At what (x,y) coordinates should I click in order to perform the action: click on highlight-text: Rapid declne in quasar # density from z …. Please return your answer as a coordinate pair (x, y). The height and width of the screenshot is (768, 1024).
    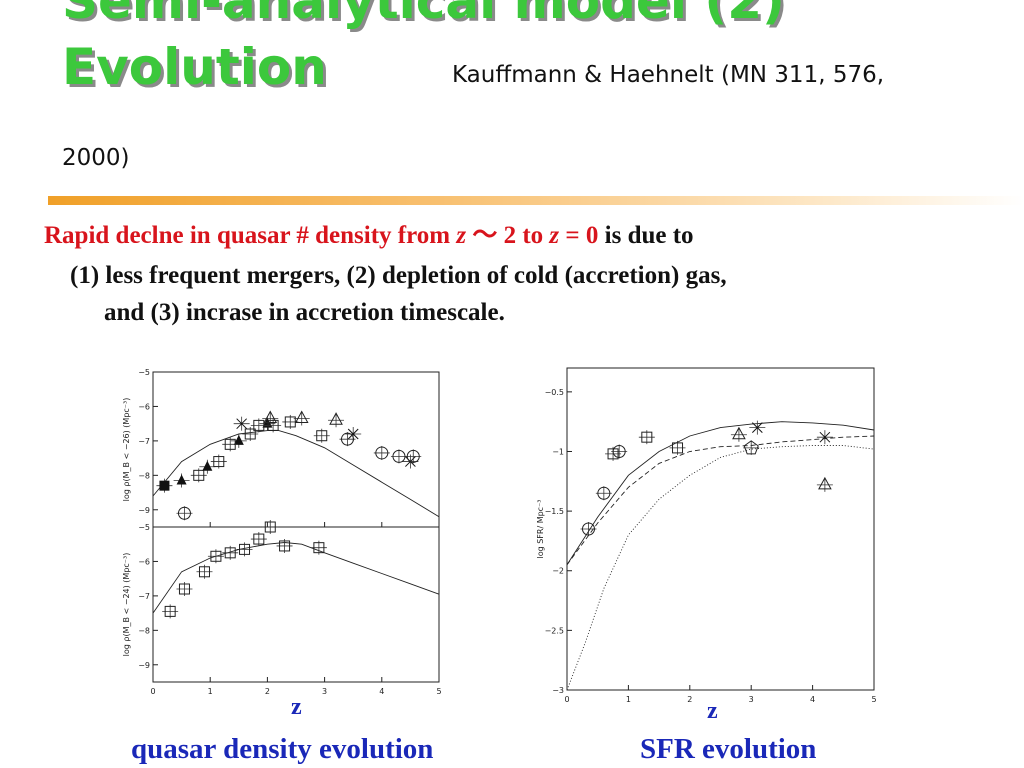
    Looking at the image, I should click on (321, 235).